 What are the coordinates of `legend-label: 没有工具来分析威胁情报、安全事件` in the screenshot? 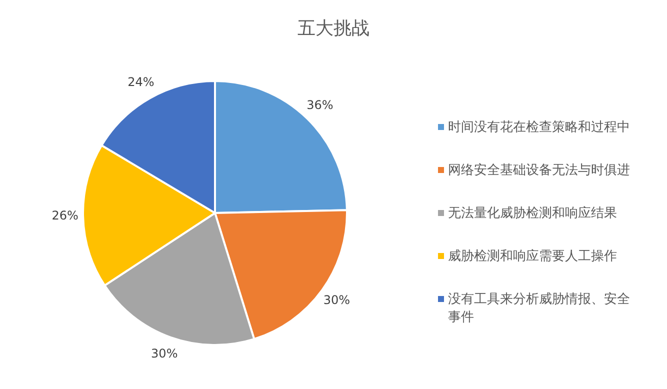 It's located at (539, 307).